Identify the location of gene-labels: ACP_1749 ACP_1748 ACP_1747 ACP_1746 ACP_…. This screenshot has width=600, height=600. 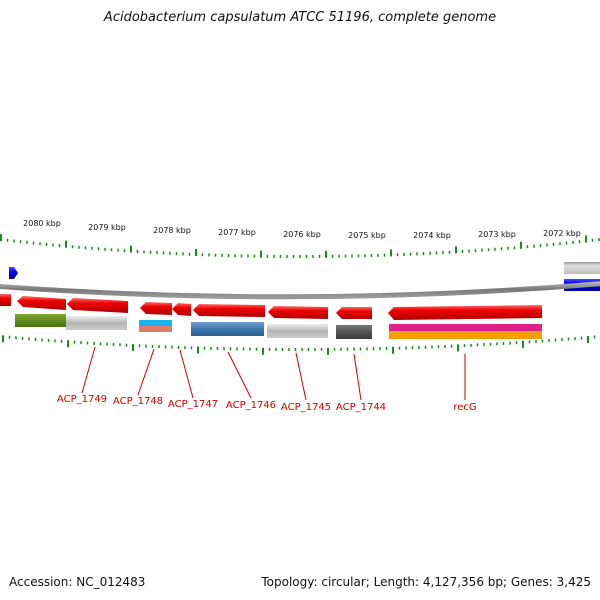
(267, 403).